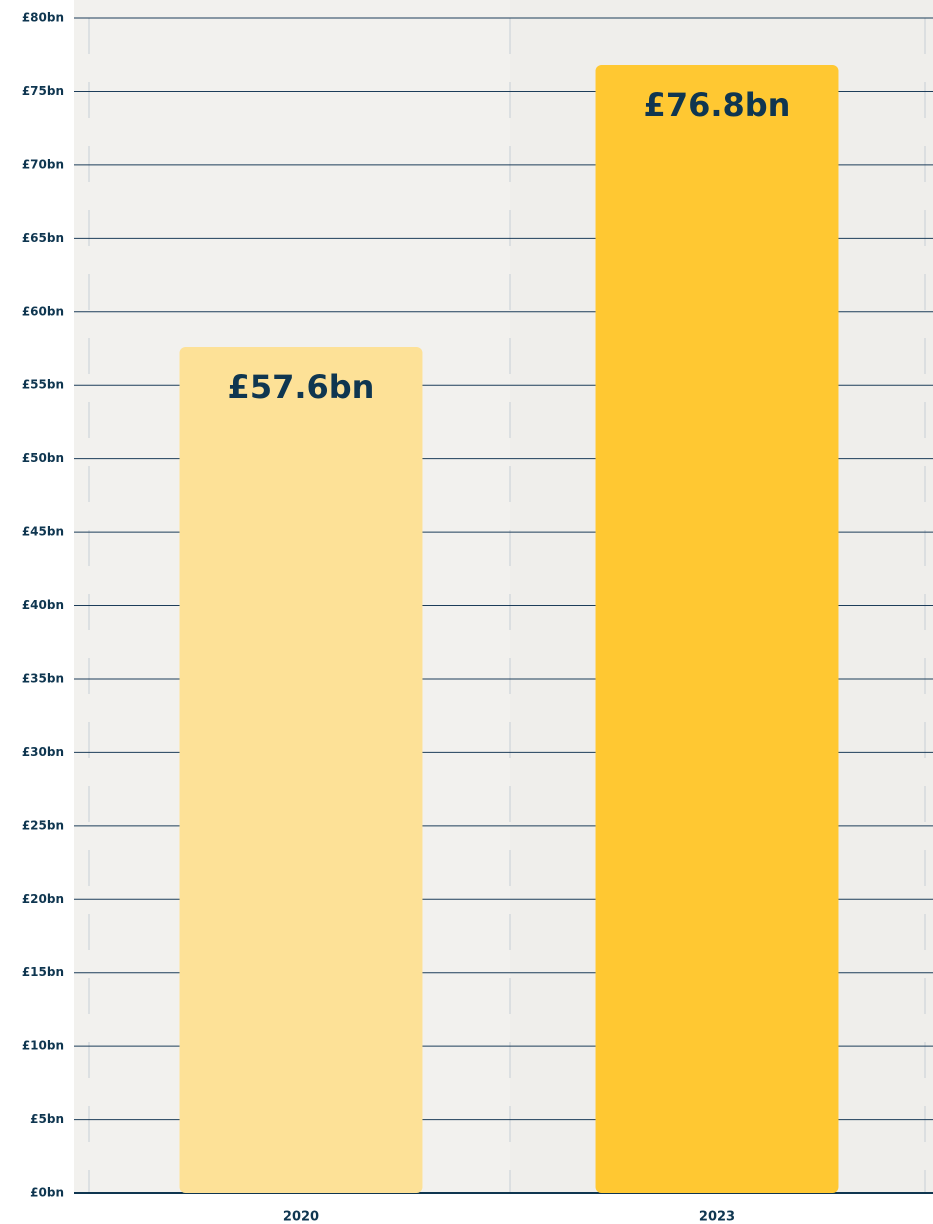  What do you see at coordinates (43, 825) in the screenshot?
I see `y-tick-label: £25bn` at bounding box center [43, 825].